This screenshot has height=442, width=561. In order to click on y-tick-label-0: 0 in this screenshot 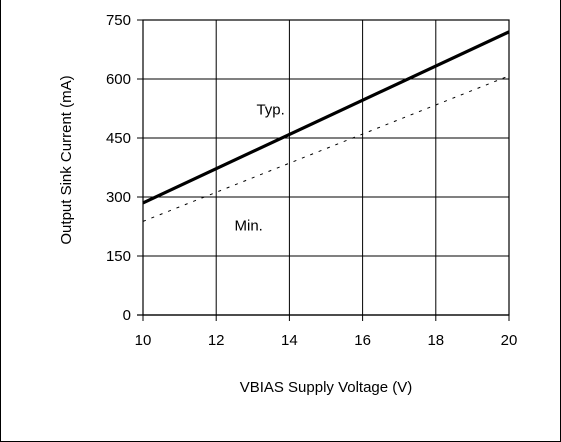, I will do `click(127, 315)`.